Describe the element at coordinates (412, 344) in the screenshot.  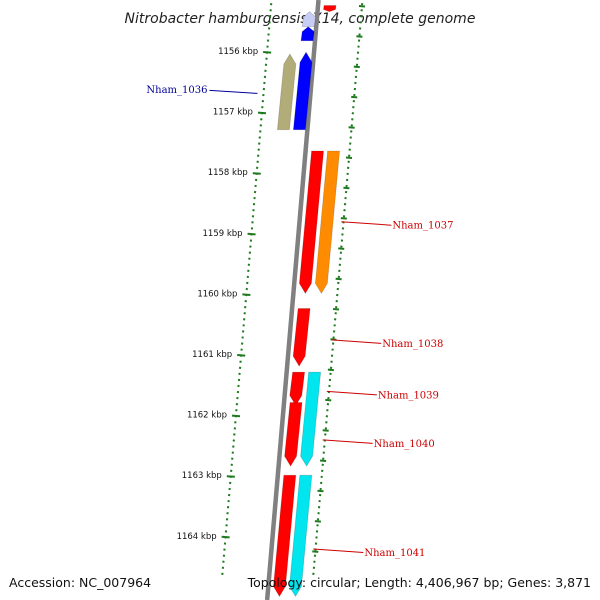
I see `gene-label-Nham_1038: Nham_1038` at that location.